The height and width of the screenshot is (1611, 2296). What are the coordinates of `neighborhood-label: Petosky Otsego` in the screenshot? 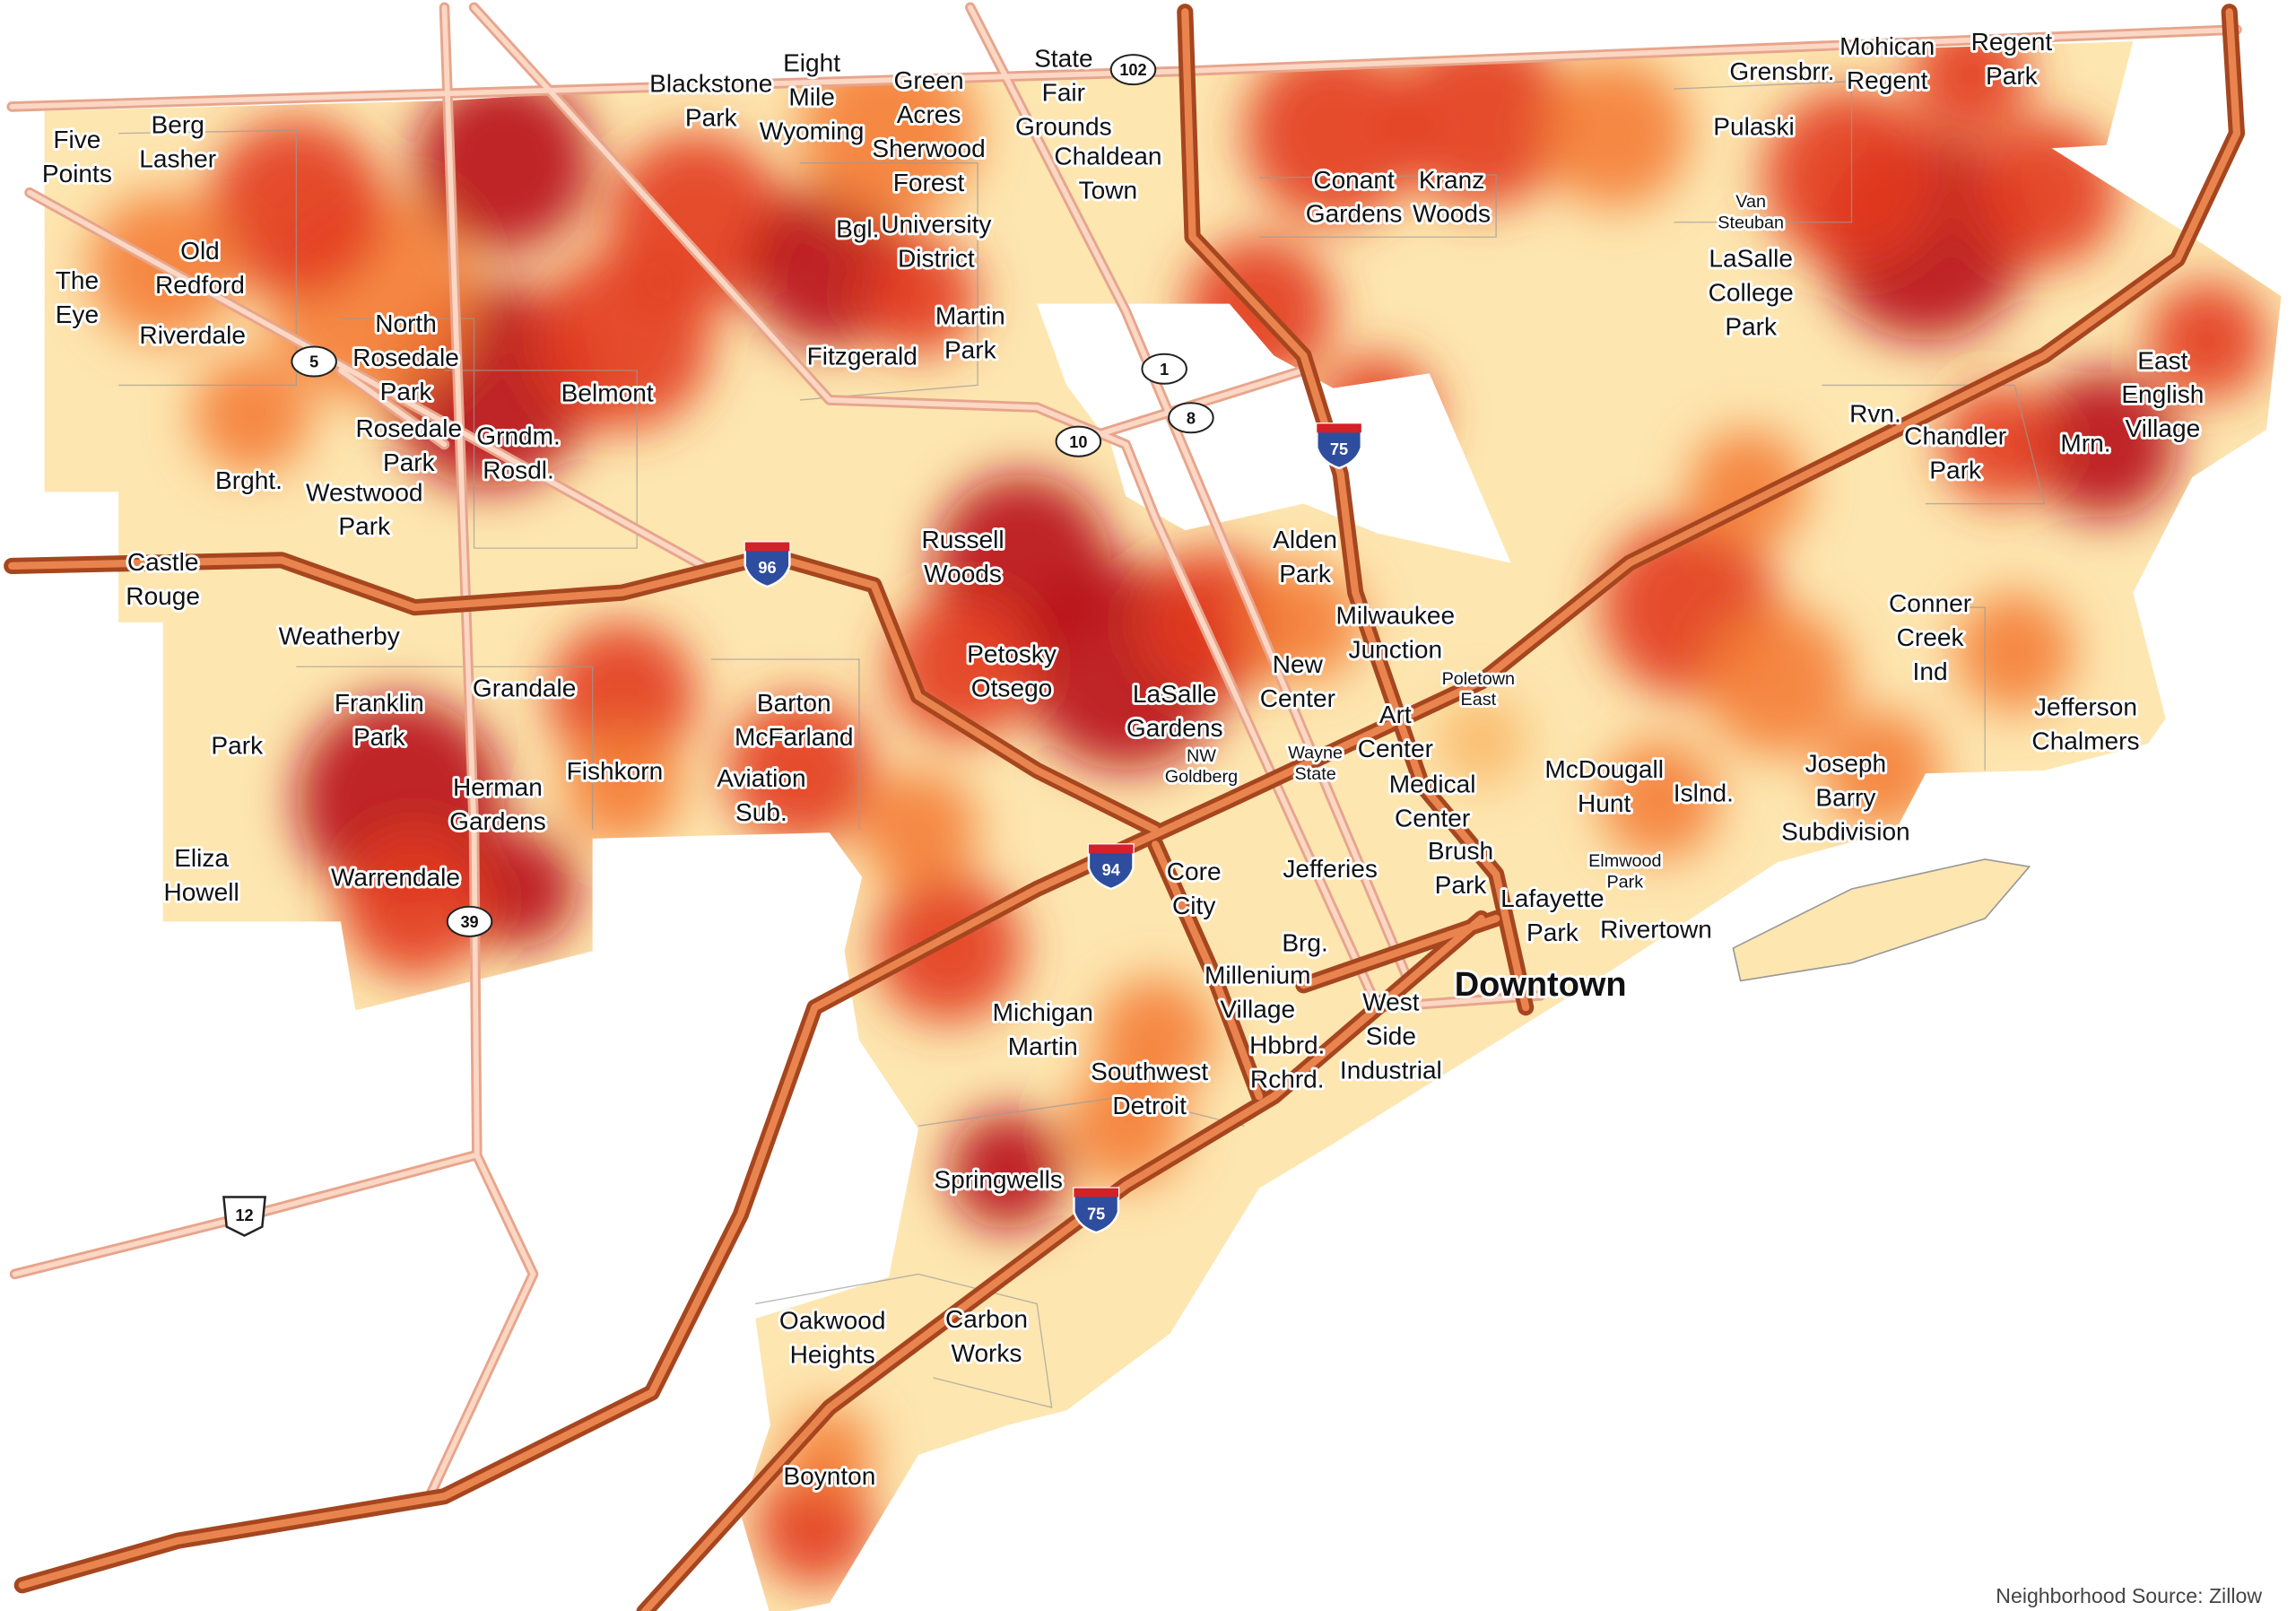 It's located at (1012, 670).